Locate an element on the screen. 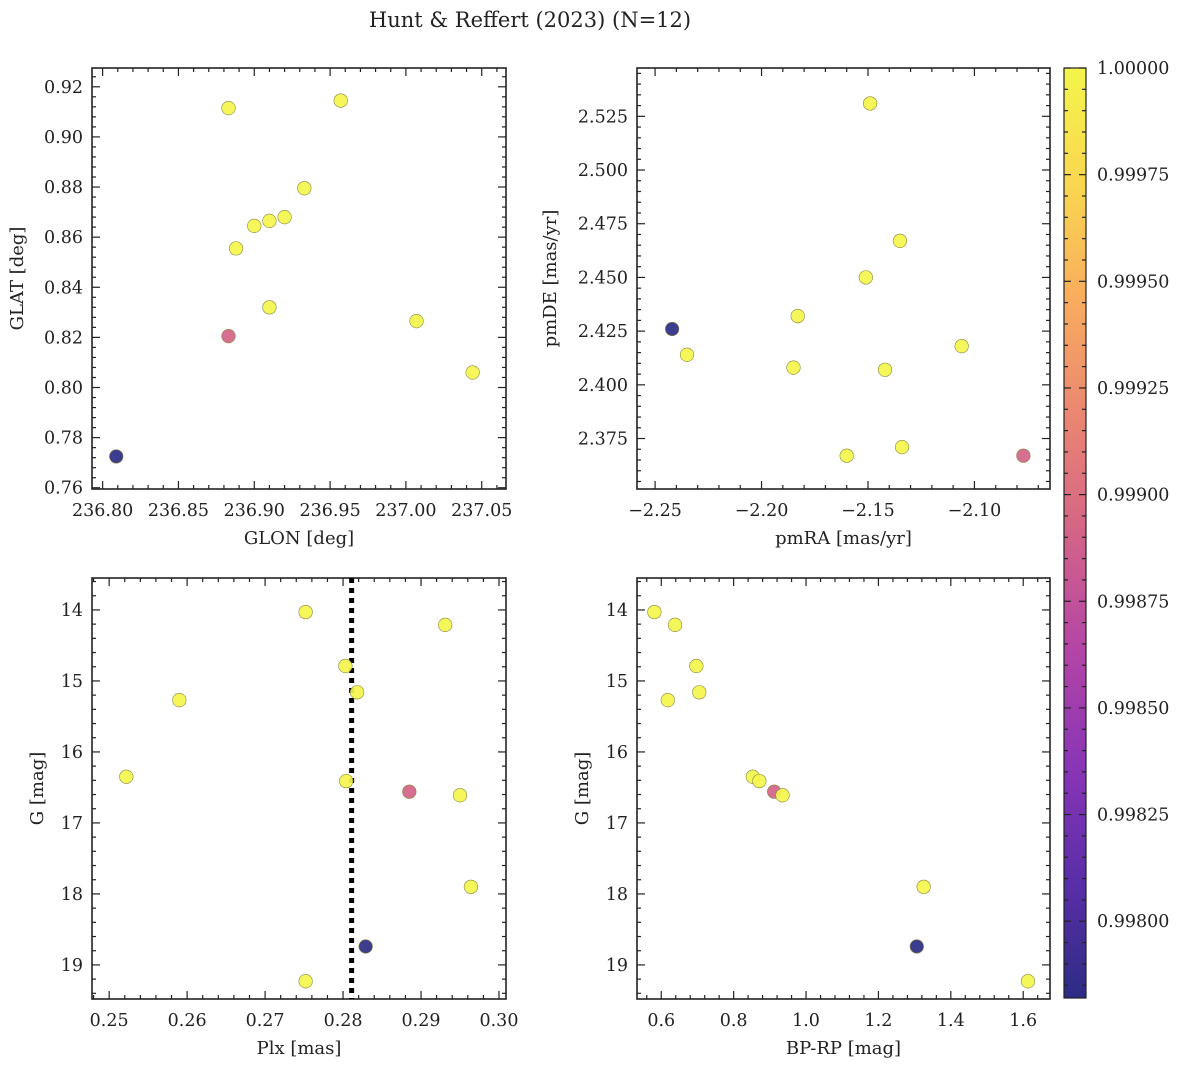 Image resolution: width=1186 pixels, height=1067 pixels. x-axis-label: GLON [deg] is located at coordinates (299, 538).